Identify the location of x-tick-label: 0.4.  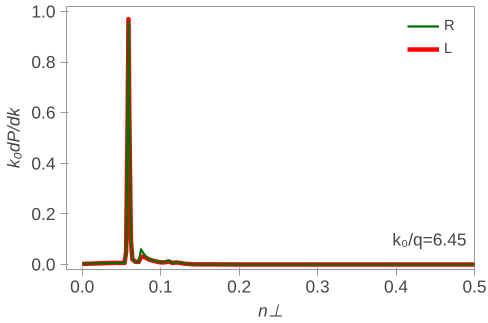
(396, 286).